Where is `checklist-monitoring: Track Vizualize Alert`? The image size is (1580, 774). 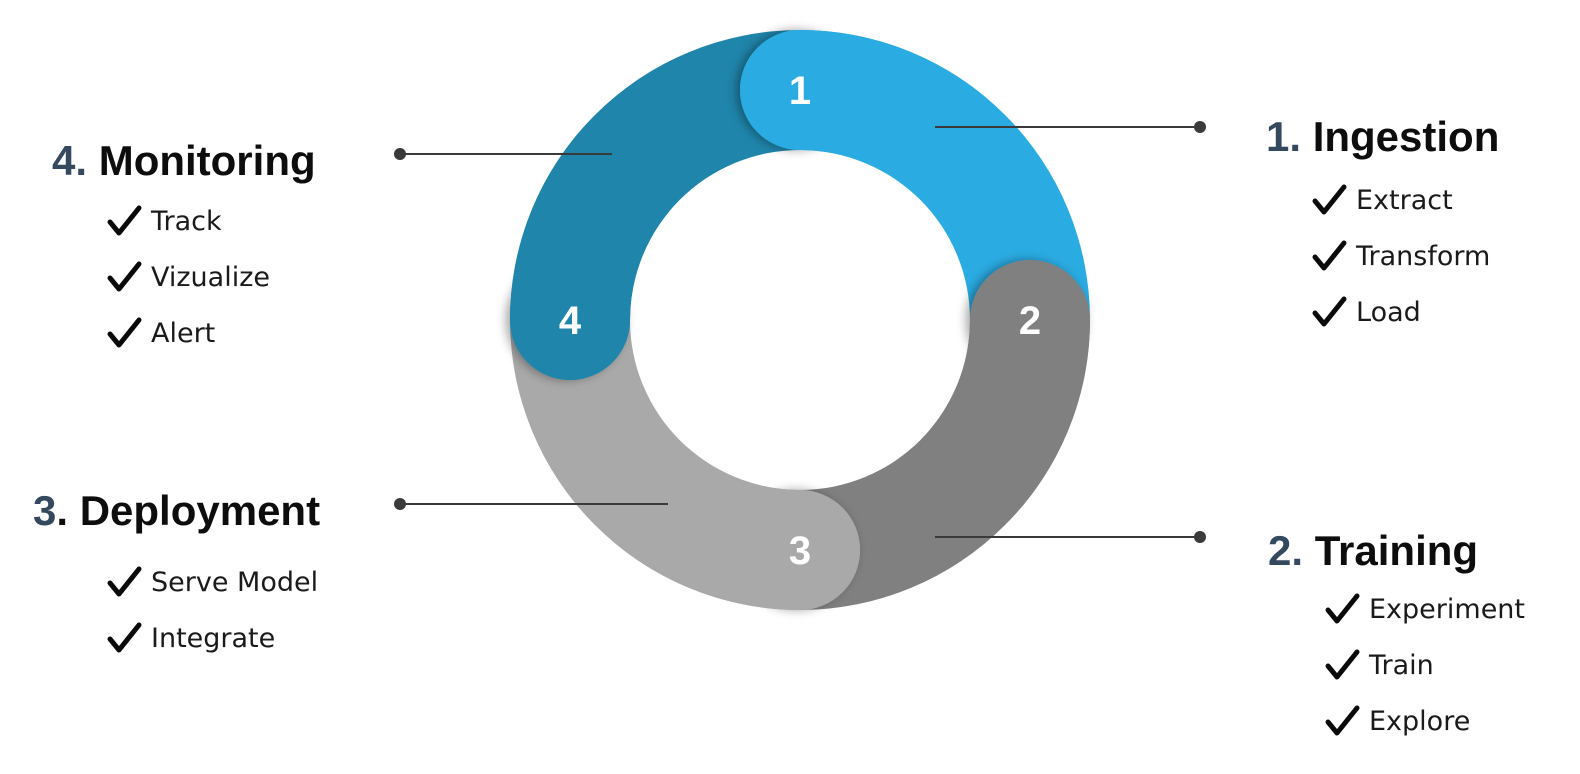 checklist-monitoring: Track Vizualize Alert is located at coordinates (187, 277).